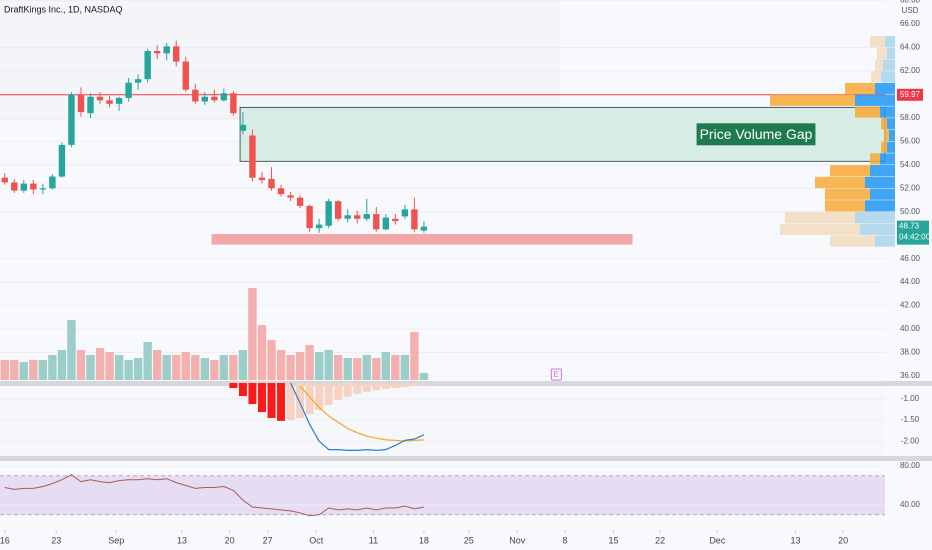 Image resolution: width=932 pixels, height=550 pixels. I want to click on y-tick-label: 50.00, so click(910, 211).